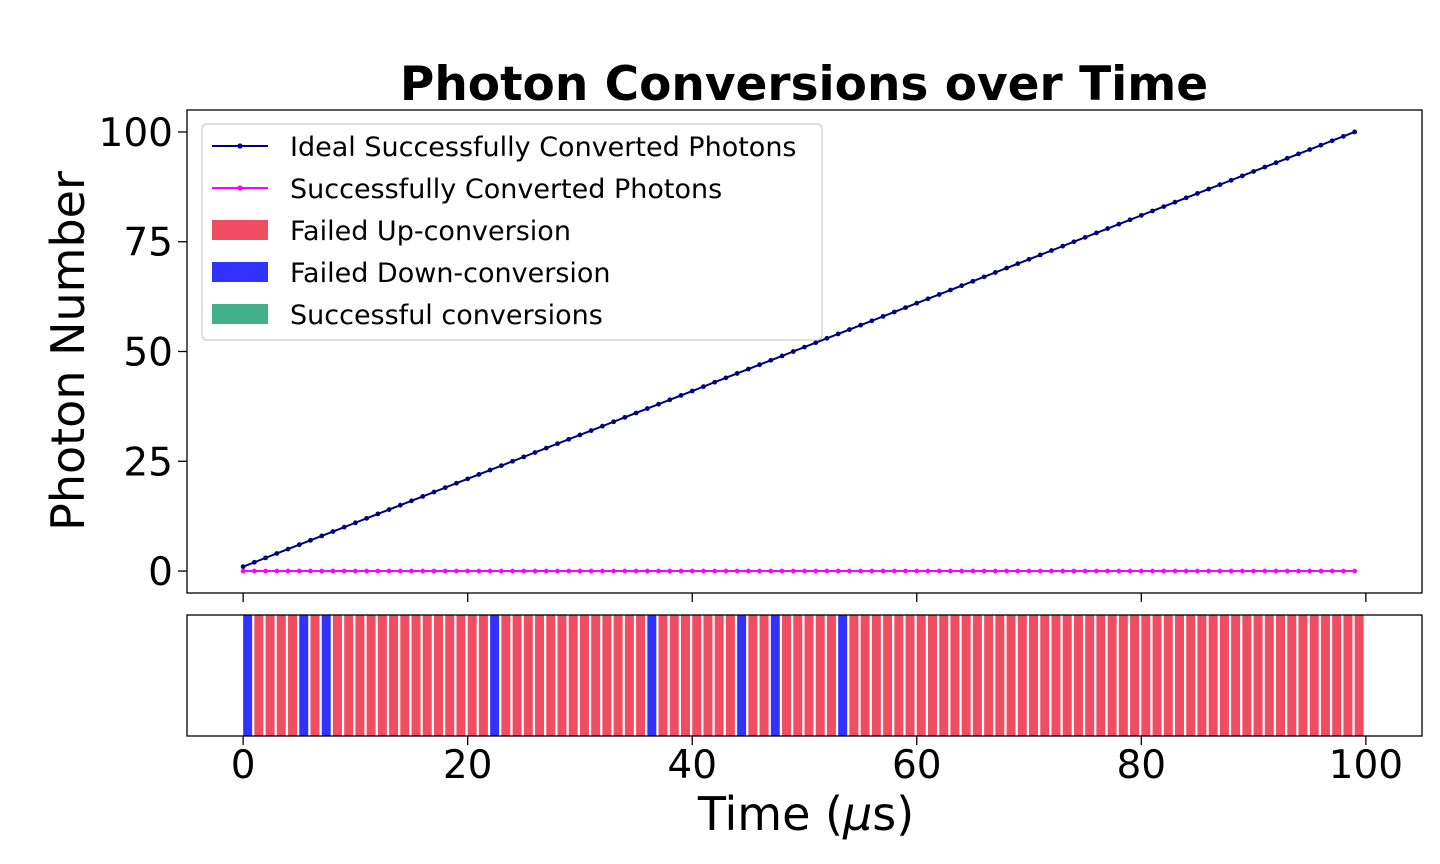 This screenshot has width=1440, height=864. I want to click on y-axis-ticks: 0 25 50 75 100, so click(143, 353).